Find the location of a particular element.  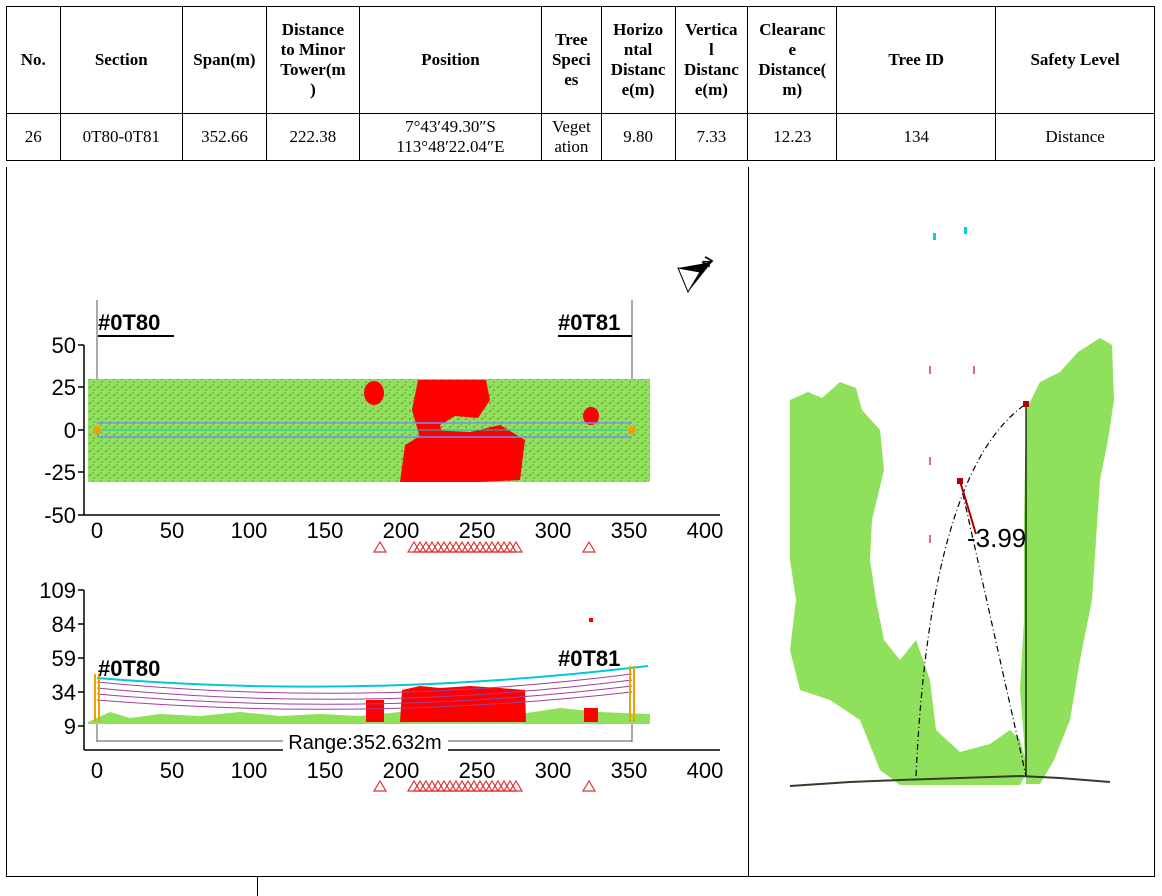

plan-y-tick: -50 is located at coordinates (60, 515).